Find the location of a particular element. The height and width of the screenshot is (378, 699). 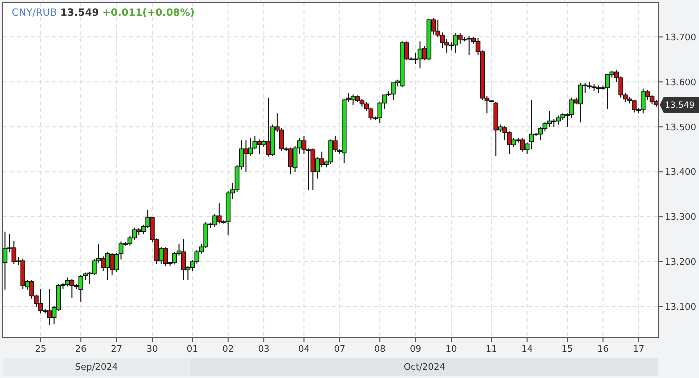

x-tick-label: 03 is located at coordinates (264, 350).